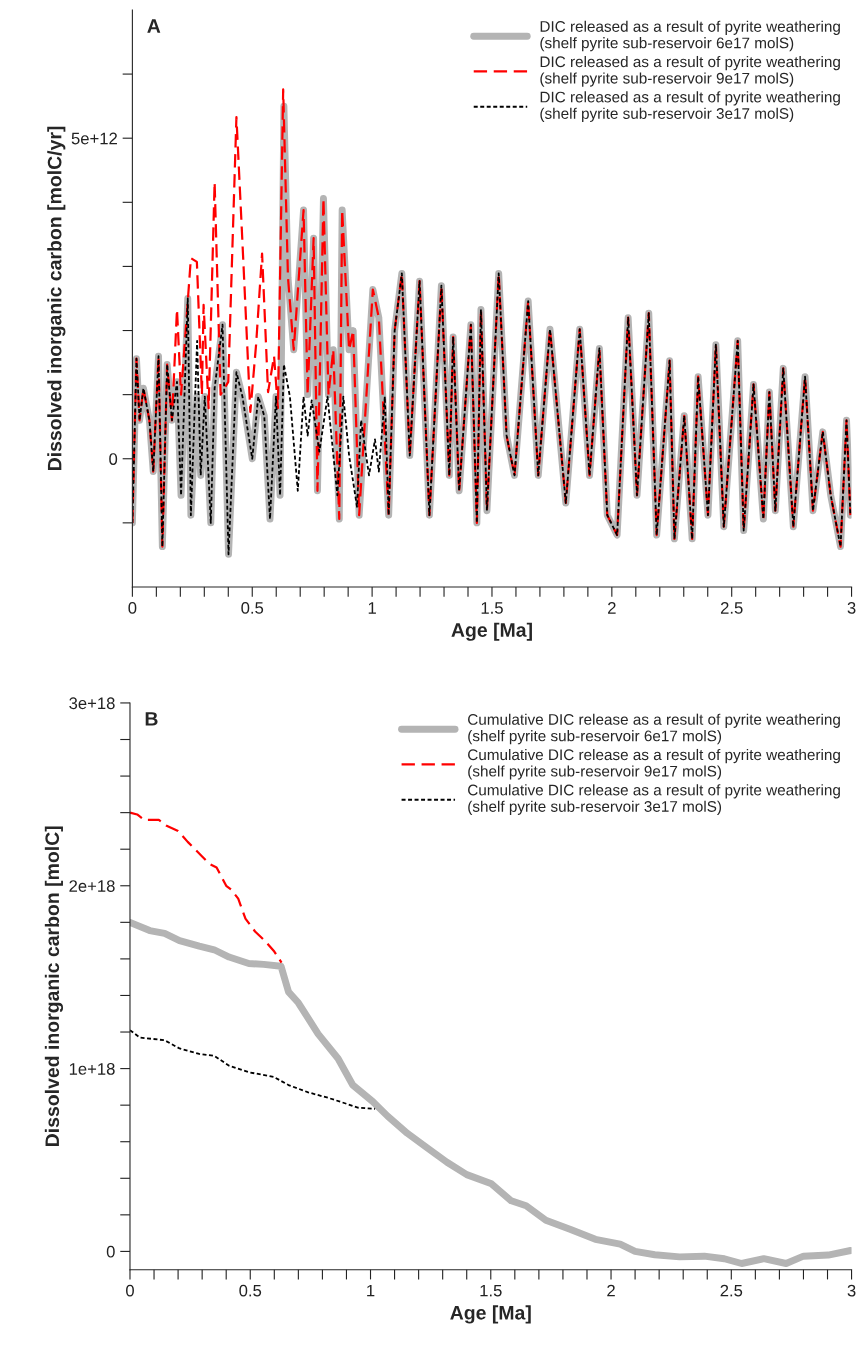 This screenshot has width=858, height=1366. I want to click on y-tick-label: 1e+18, so click(92, 1068).